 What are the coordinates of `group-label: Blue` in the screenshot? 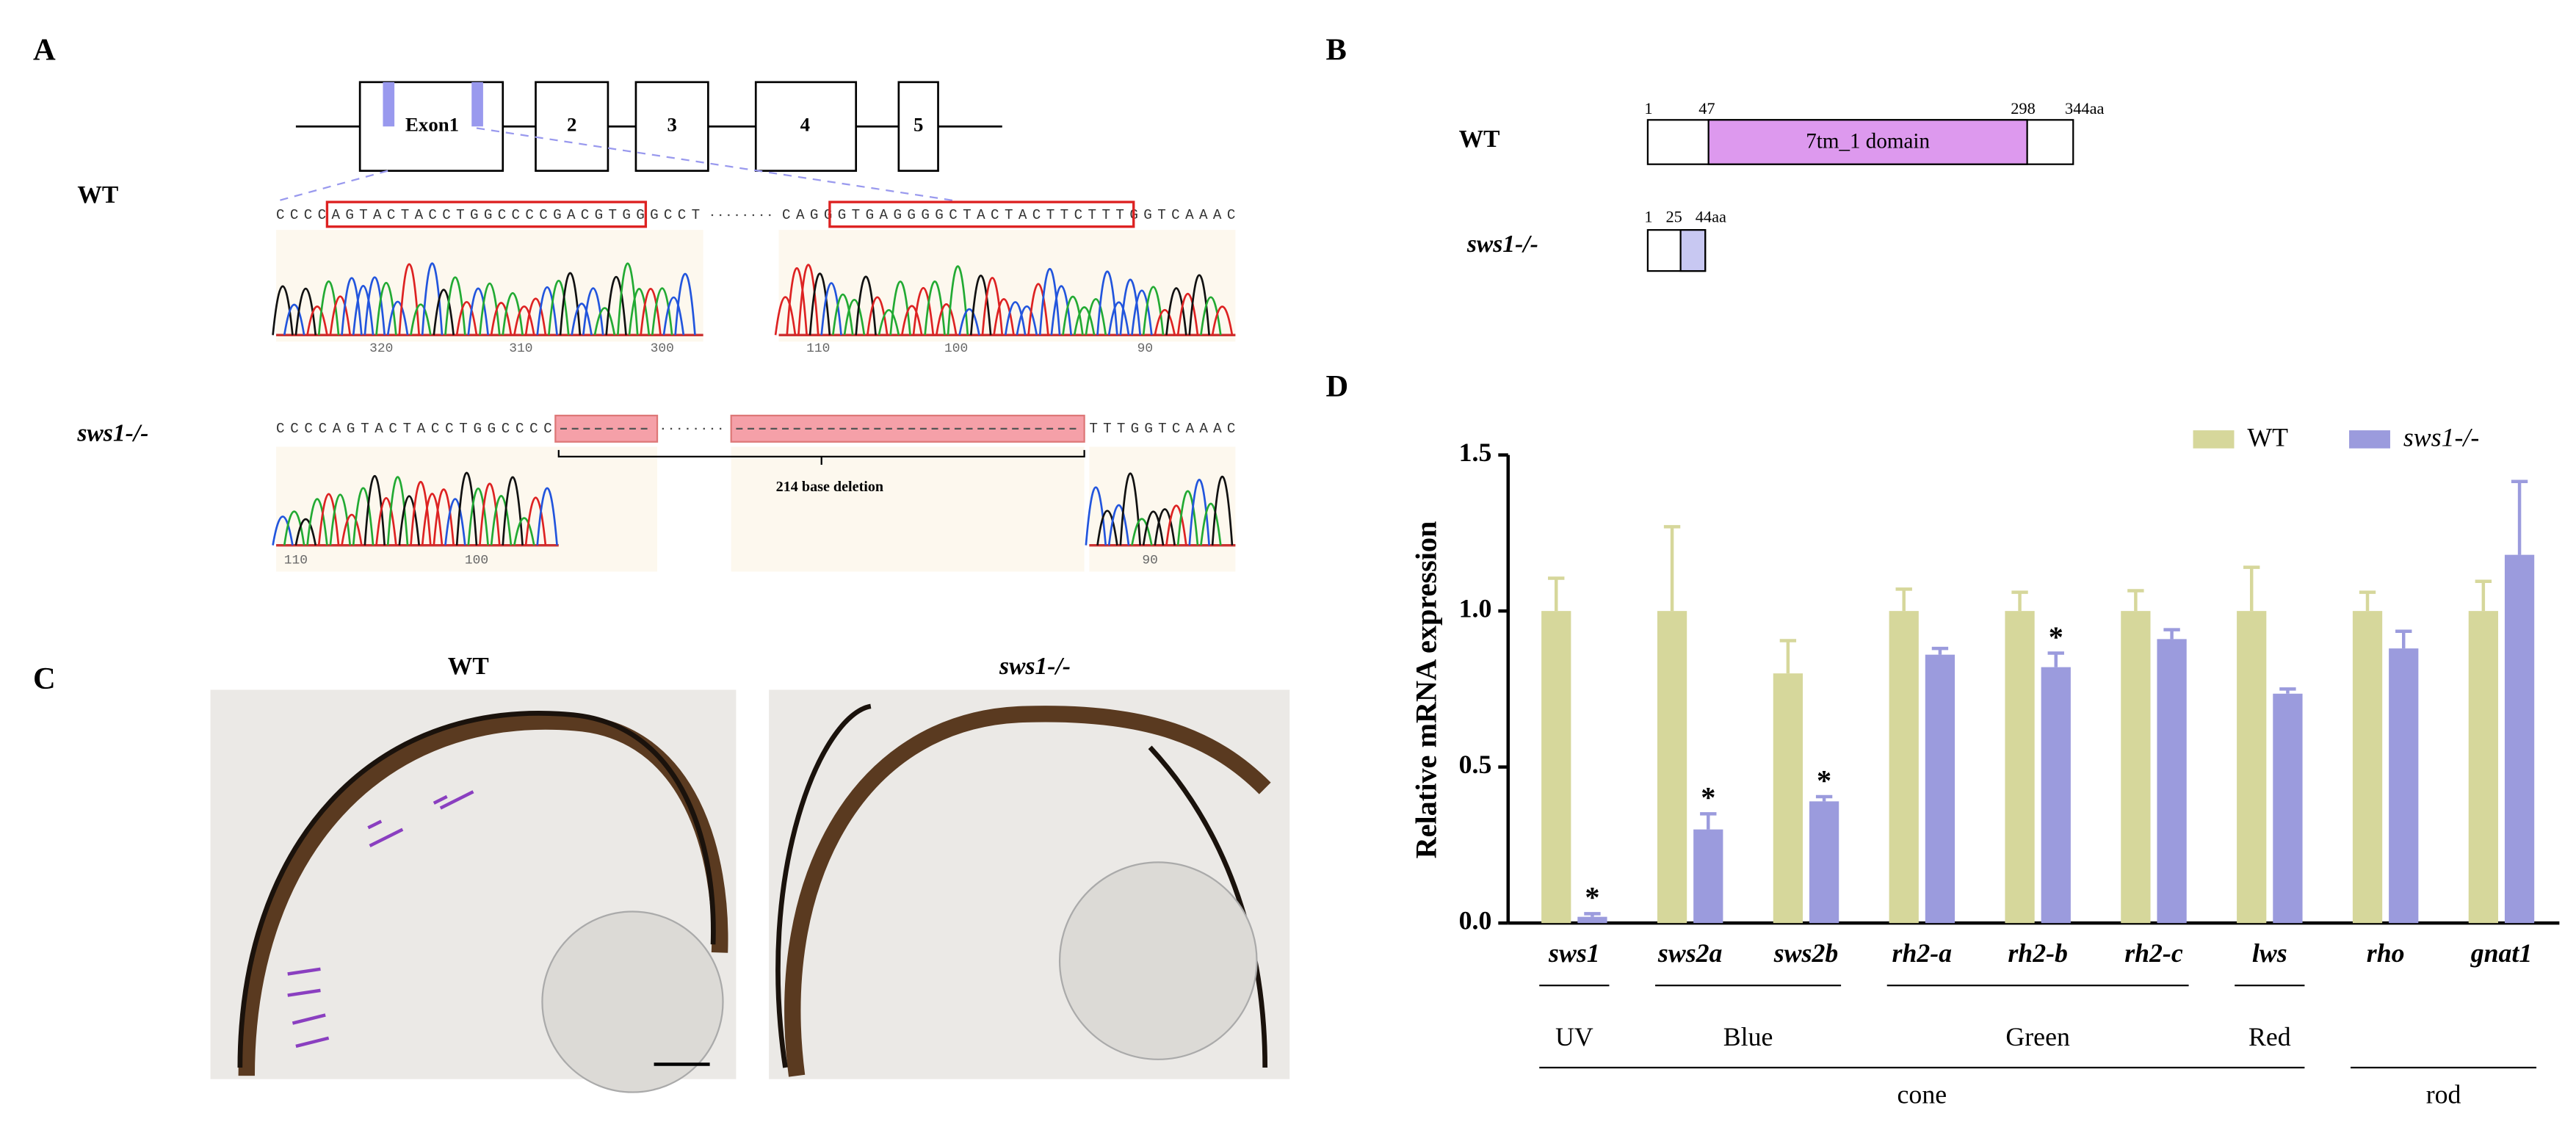 It's located at (1748, 1036).